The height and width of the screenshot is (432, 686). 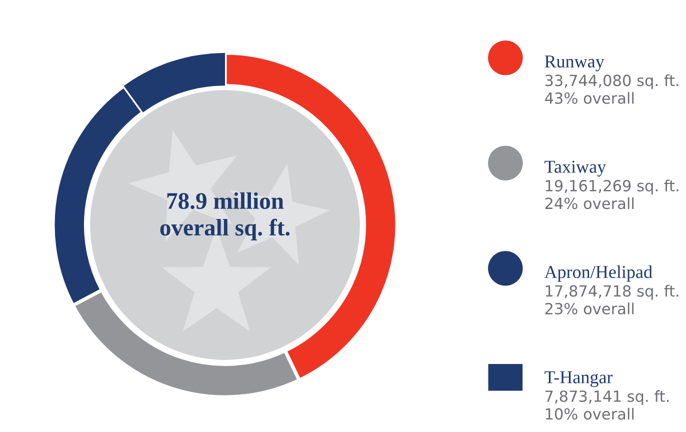 What do you see at coordinates (598, 273) in the screenshot?
I see `legend-label: Apron/Helipad` at bounding box center [598, 273].